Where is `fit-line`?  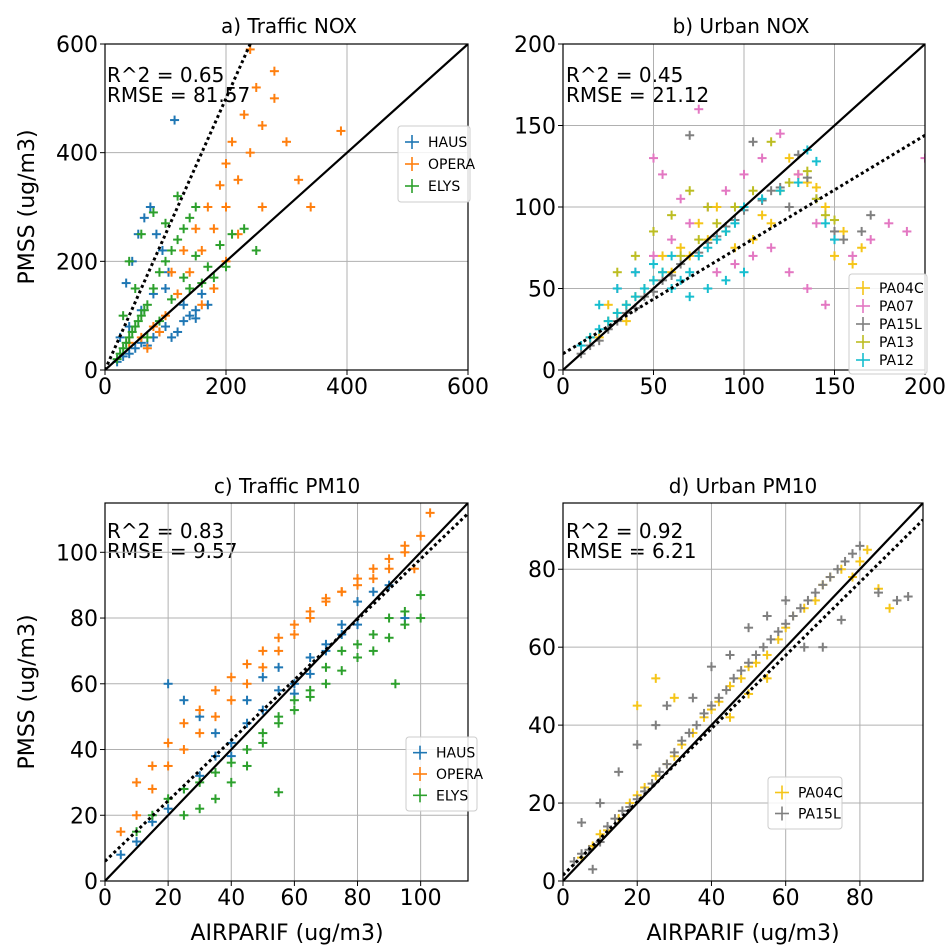
fit-line is located at coordinates (744, 244).